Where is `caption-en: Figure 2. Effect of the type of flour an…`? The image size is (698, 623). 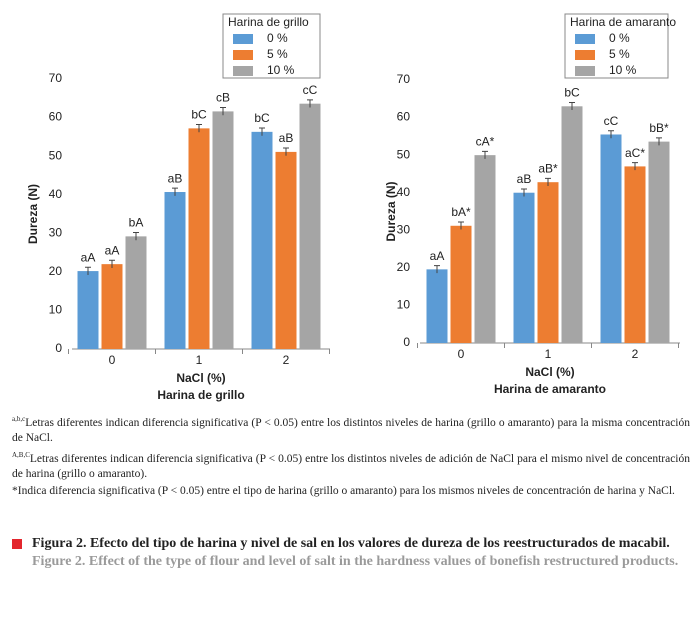
caption-en: Figure 2. Effect of the type of flour an… is located at coordinates (355, 561).